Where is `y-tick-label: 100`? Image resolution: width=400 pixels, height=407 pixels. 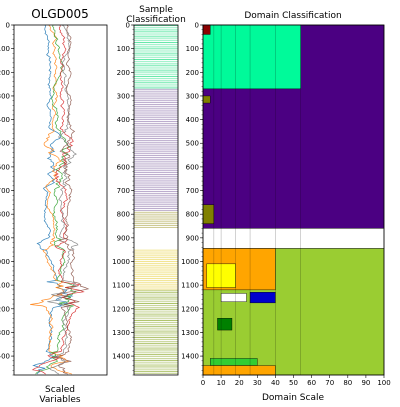 y-tick-label: 100 is located at coordinates (192, 49).